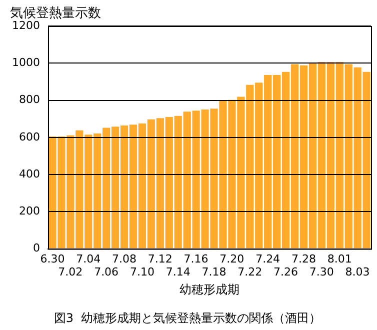  Describe the element at coordinates (339, 259) in the screenshot. I see `x-tick-label: 8.01` at that location.